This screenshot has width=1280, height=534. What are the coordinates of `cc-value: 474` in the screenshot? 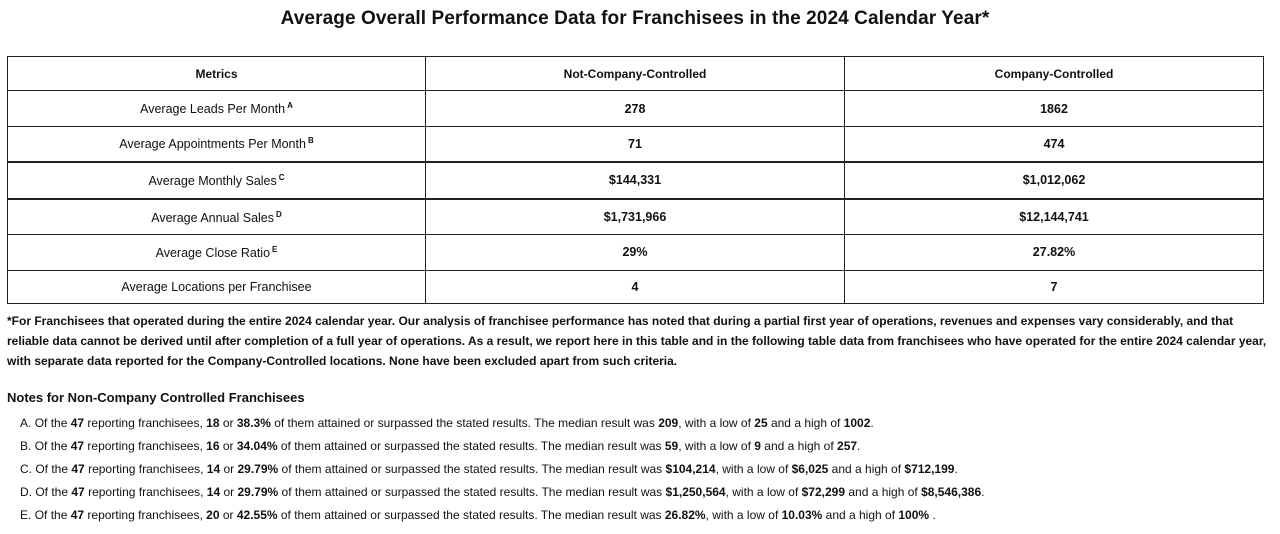 It's located at (1054, 144).